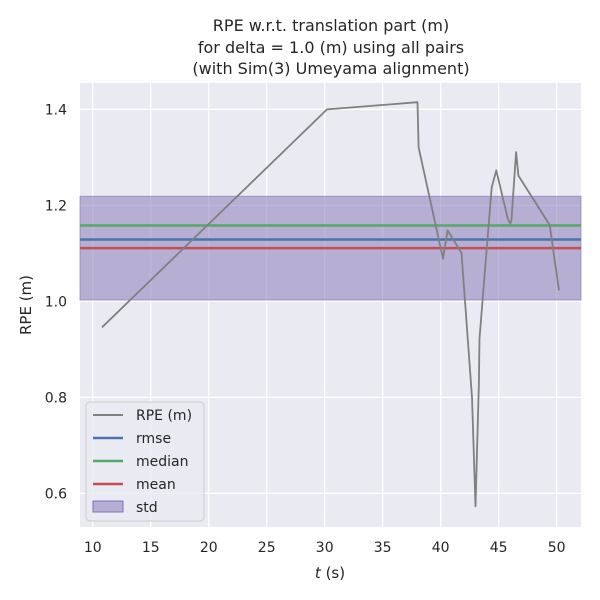  Describe the element at coordinates (108, 506) in the screenshot. I see `legend-swatch-std` at that location.